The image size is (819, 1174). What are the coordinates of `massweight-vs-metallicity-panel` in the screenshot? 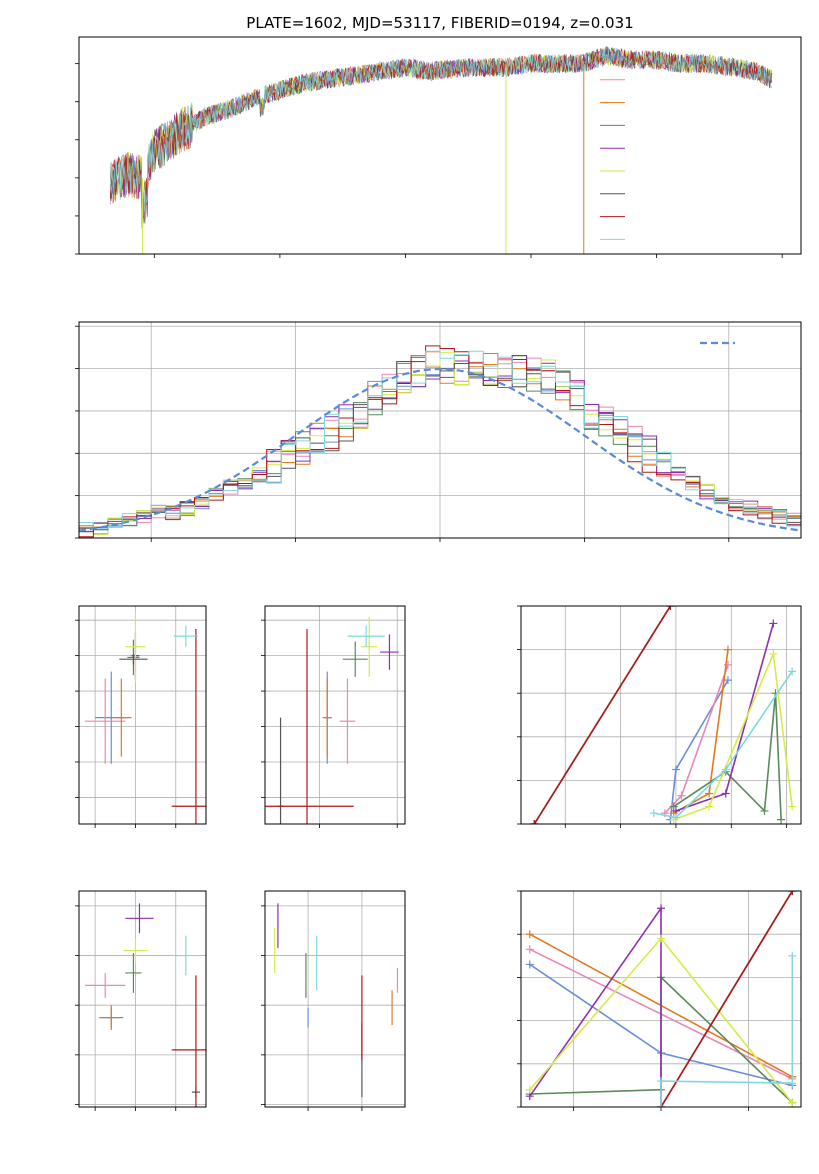 It's located at (659, 1000).